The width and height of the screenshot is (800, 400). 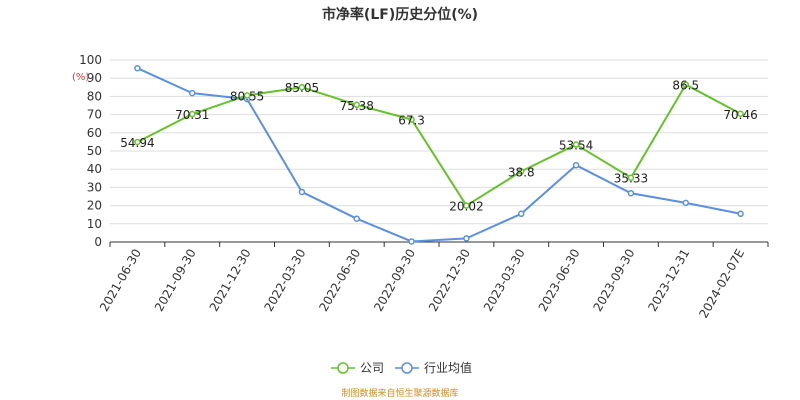 I want to click on data-label: 67.3, so click(x=411, y=121).